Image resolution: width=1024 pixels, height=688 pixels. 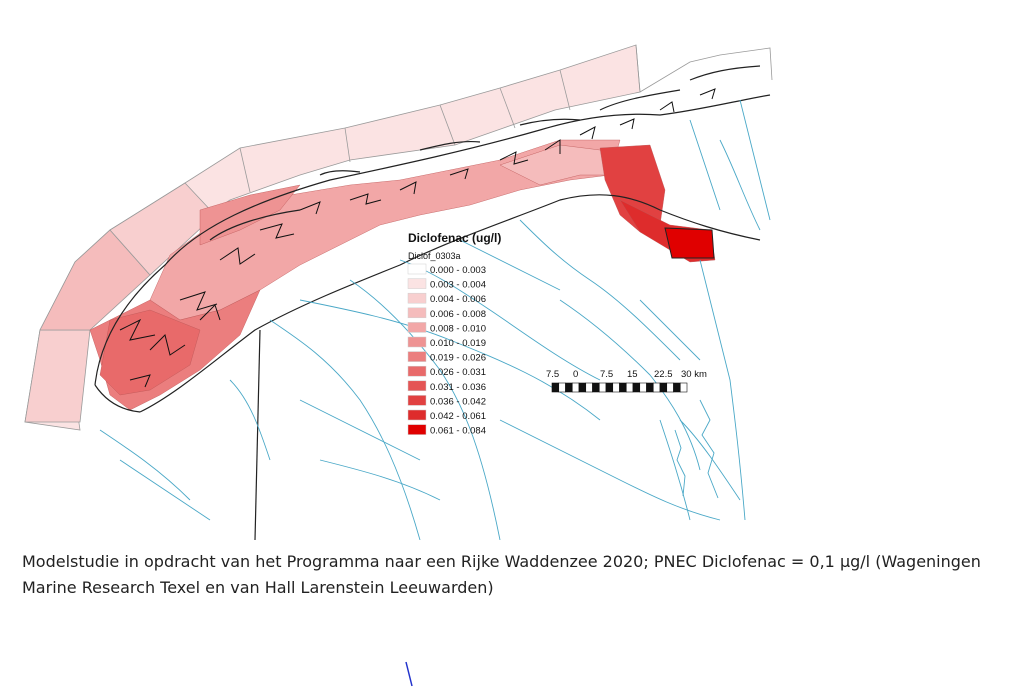 I want to click on scale-bar-label: 0, so click(x=575, y=374).